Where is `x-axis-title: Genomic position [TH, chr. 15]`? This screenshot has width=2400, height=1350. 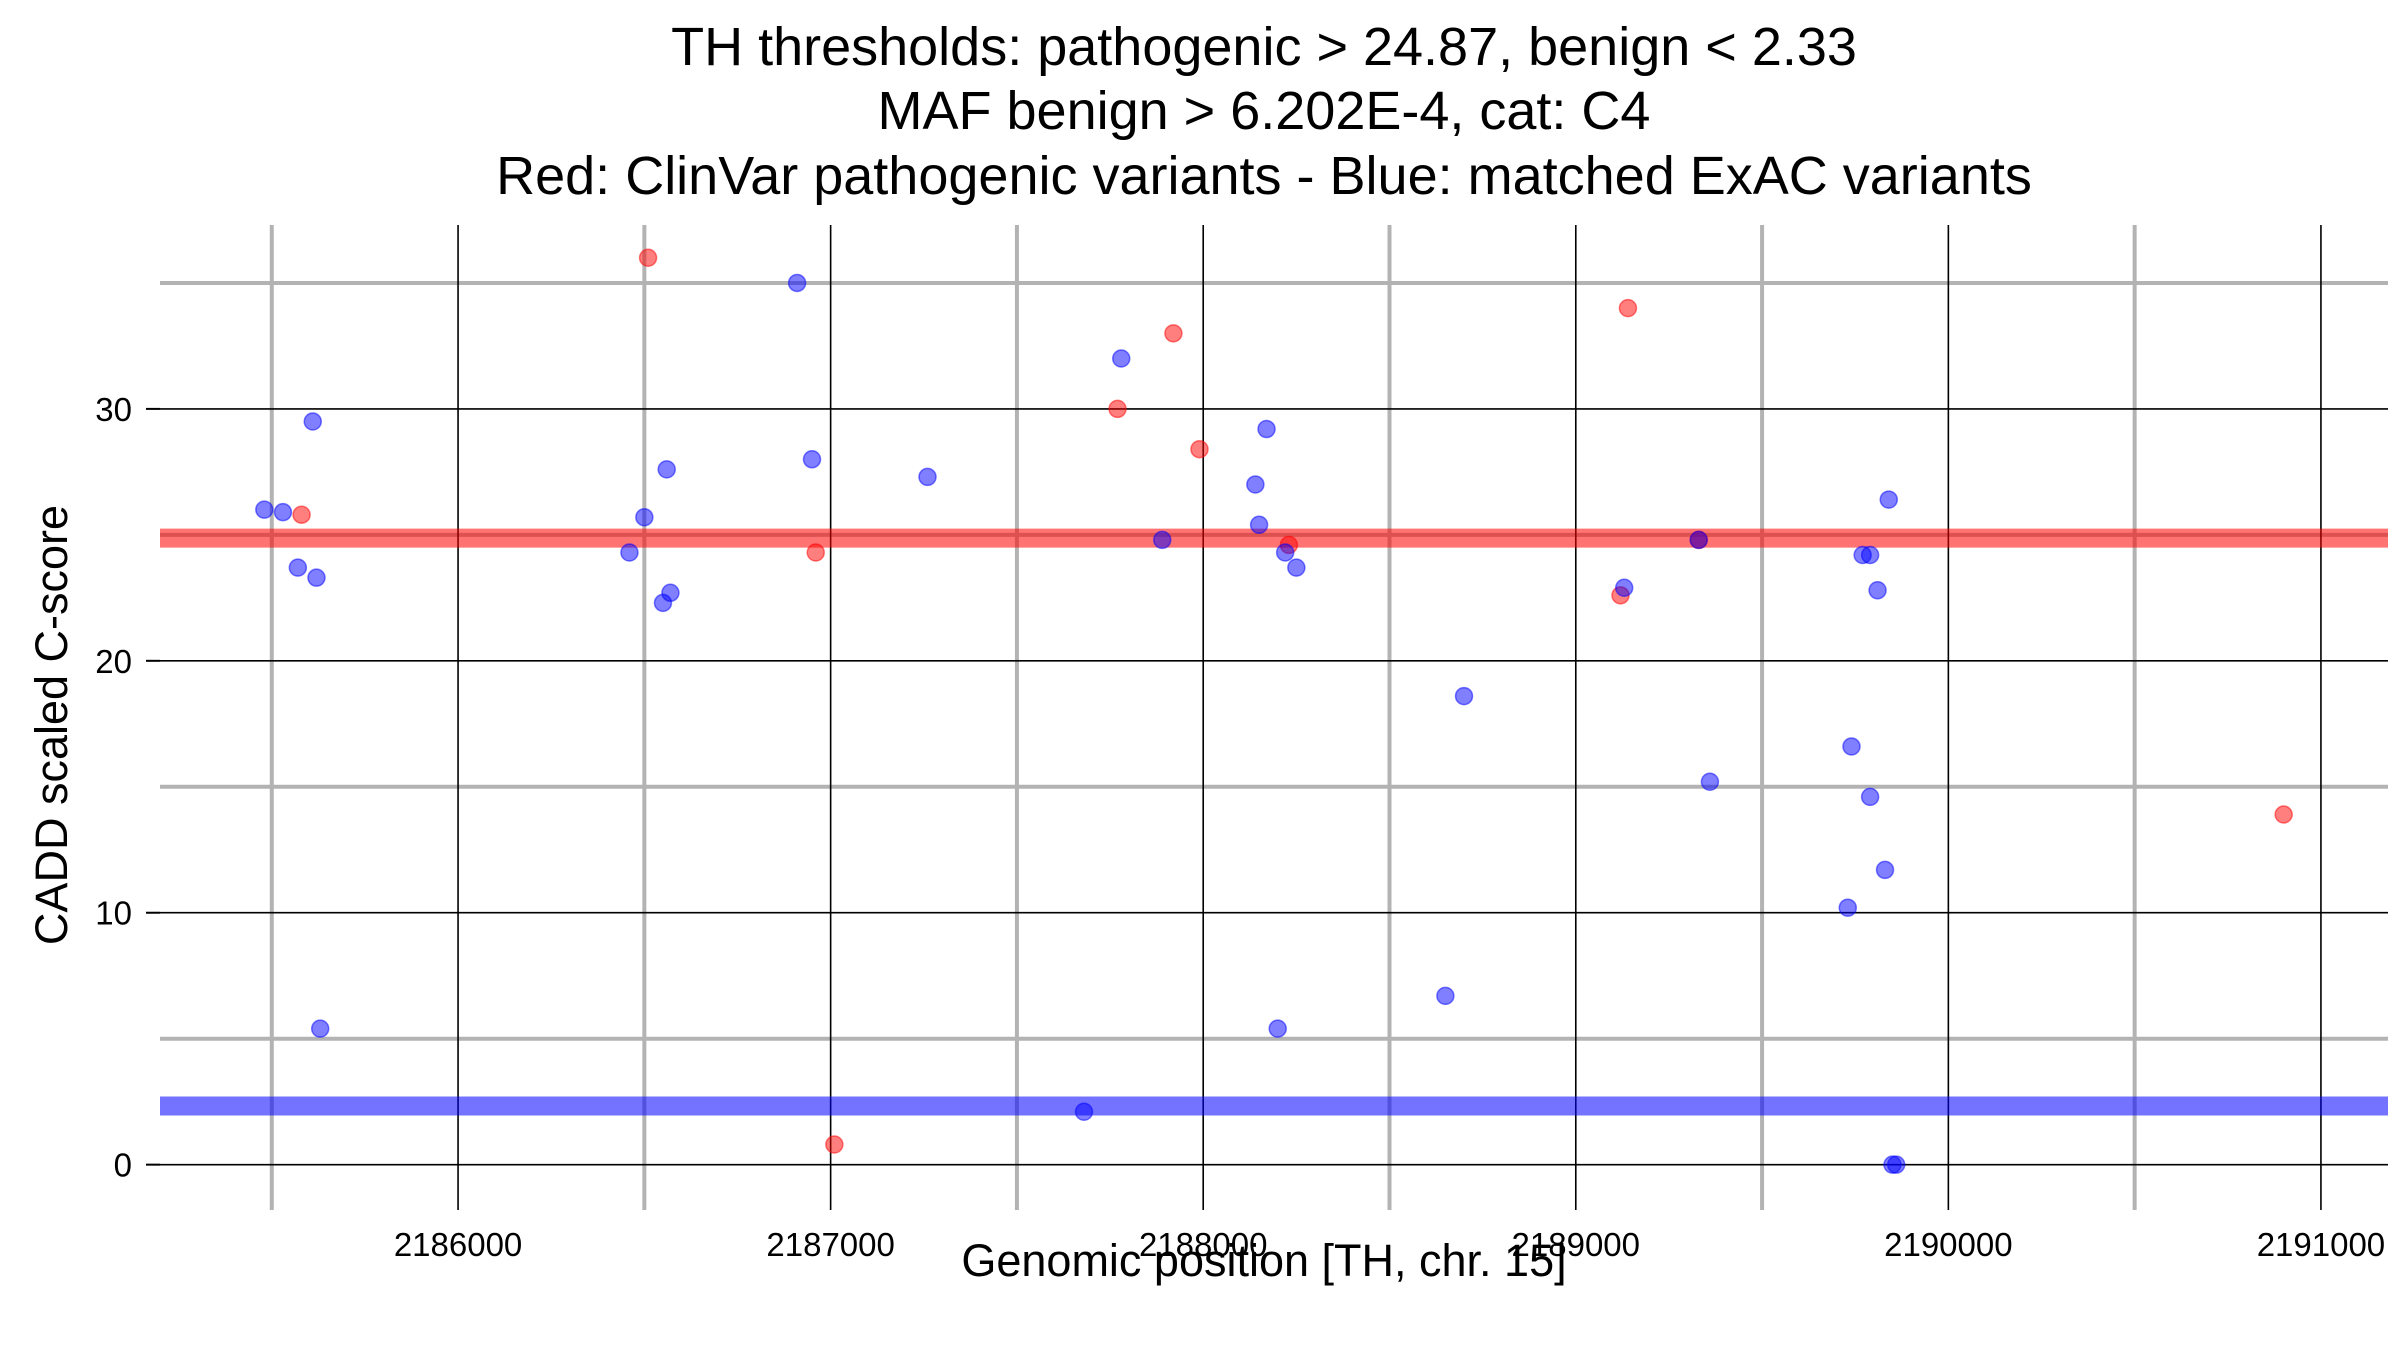
x-axis-title: Genomic position [TH, chr. 15] is located at coordinates (1263, 1260).